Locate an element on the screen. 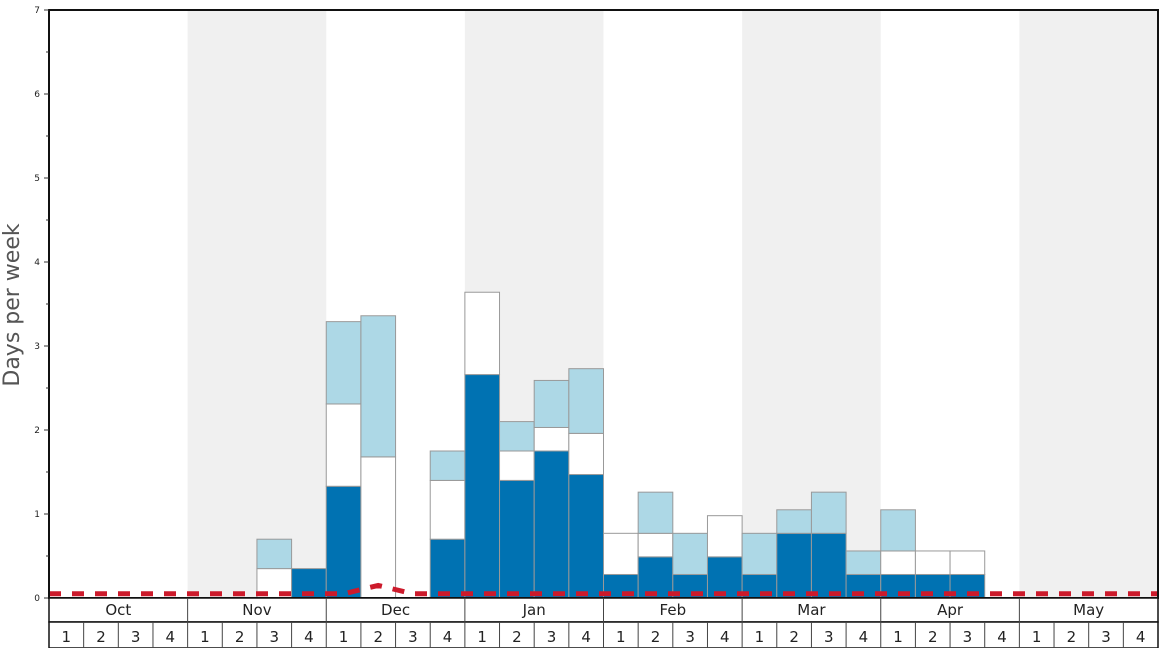  month-shade-may is located at coordinates (1088, 304).